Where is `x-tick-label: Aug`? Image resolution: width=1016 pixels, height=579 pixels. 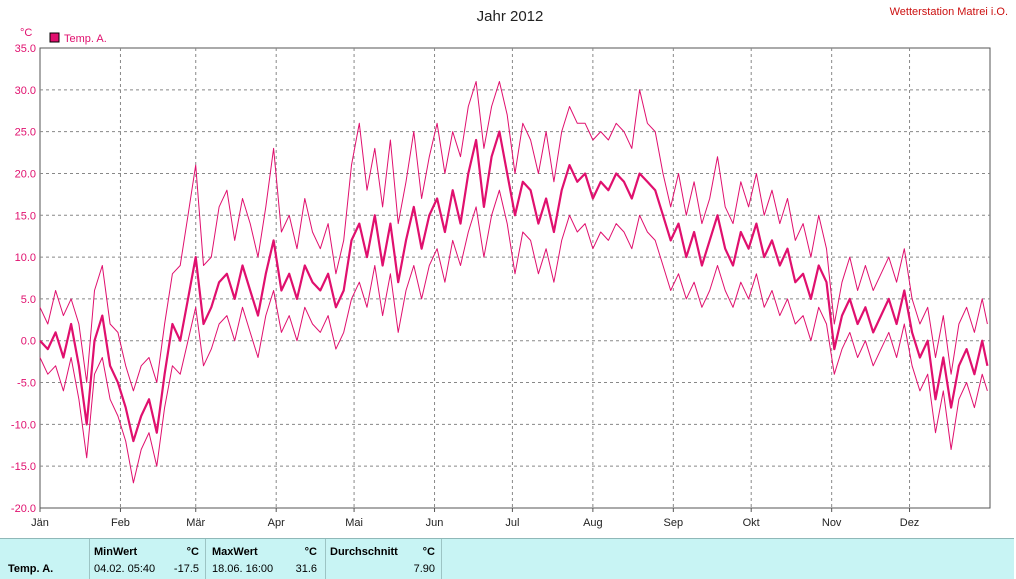
x-tick-label: Aug is located at coordinates (593, 523).